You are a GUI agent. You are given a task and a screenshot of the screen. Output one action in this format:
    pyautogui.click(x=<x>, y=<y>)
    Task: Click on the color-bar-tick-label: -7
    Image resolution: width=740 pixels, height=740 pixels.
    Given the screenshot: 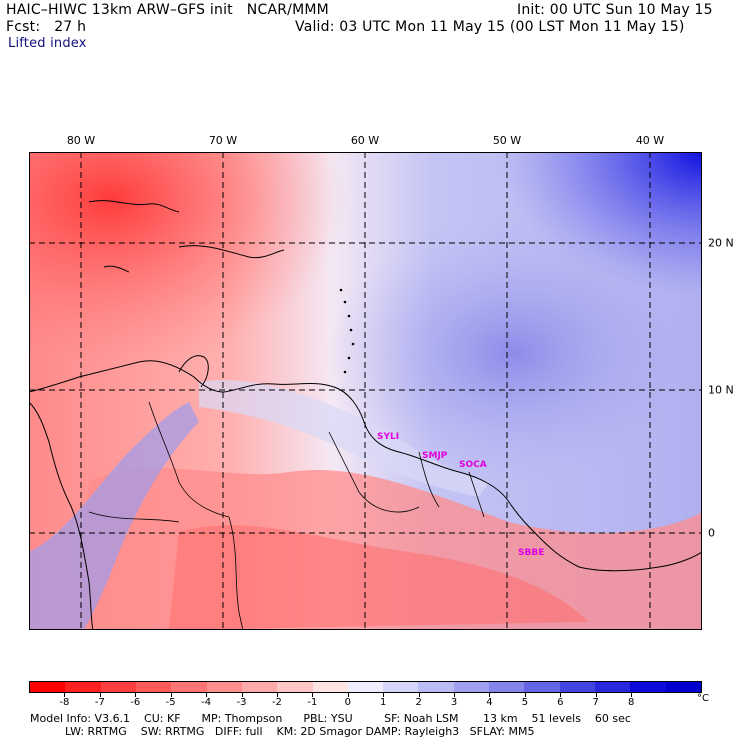 What is the action you would take?
    pyautogui.click(x=99, y=702)
    